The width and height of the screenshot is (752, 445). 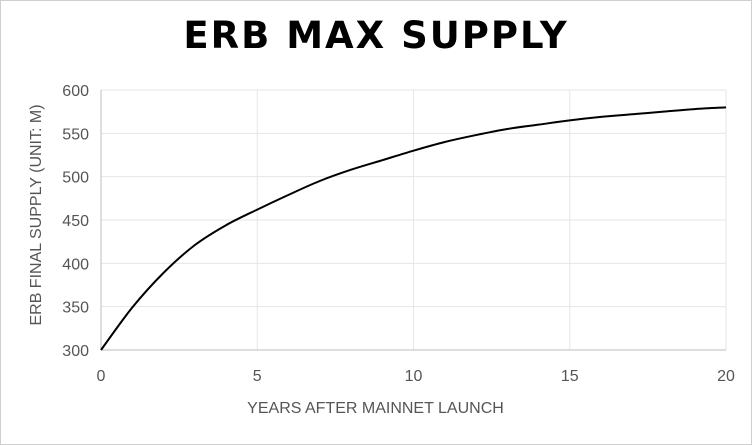 I want to click on x-tick-label: 20, so click(x=726, y=376).